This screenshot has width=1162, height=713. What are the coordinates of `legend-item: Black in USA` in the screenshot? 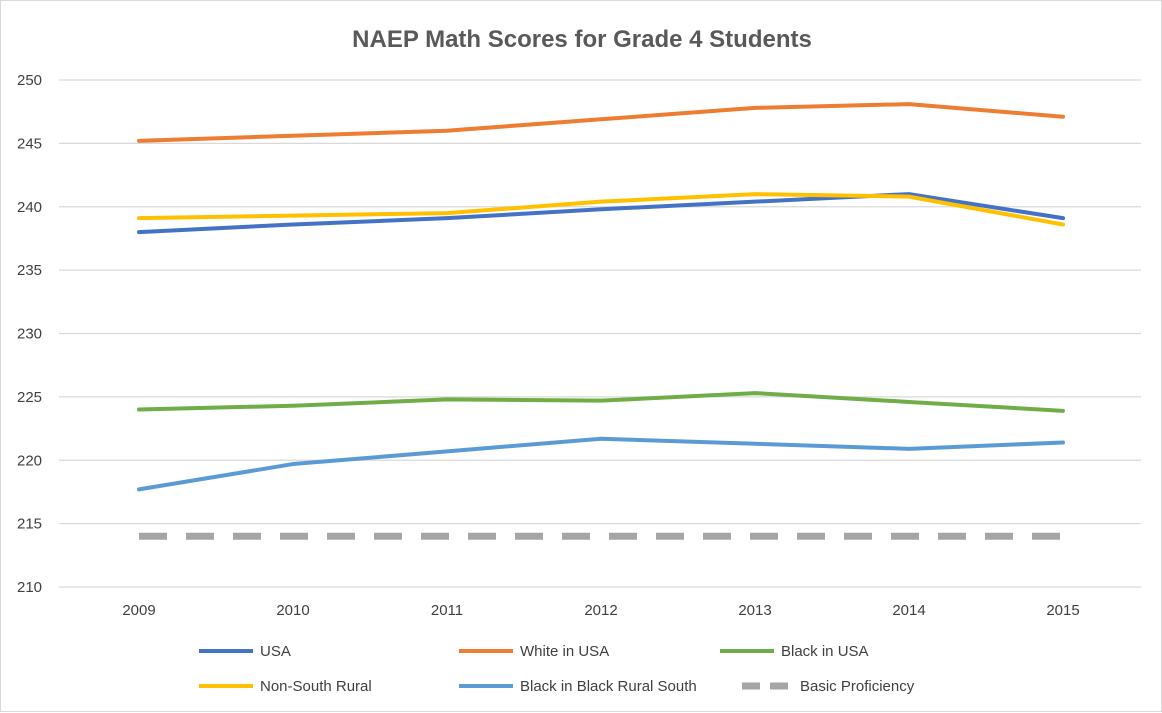 It's located at (794, 651).